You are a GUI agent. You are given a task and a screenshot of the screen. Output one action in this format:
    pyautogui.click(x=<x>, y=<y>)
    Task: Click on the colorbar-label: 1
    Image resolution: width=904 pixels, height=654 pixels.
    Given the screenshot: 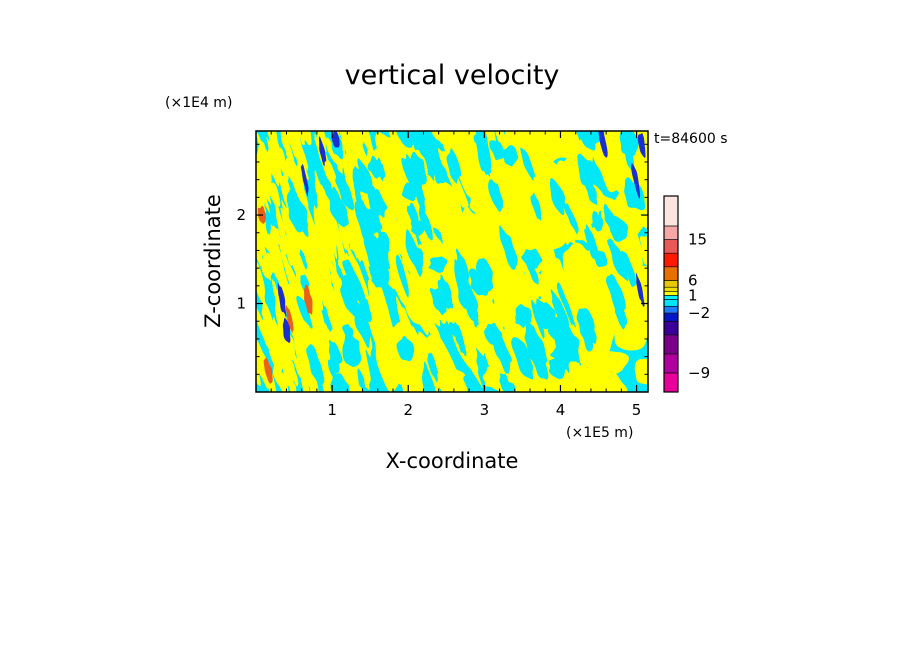 What is the action you would take?
    pyautogui.click(x=693, y=295)
    